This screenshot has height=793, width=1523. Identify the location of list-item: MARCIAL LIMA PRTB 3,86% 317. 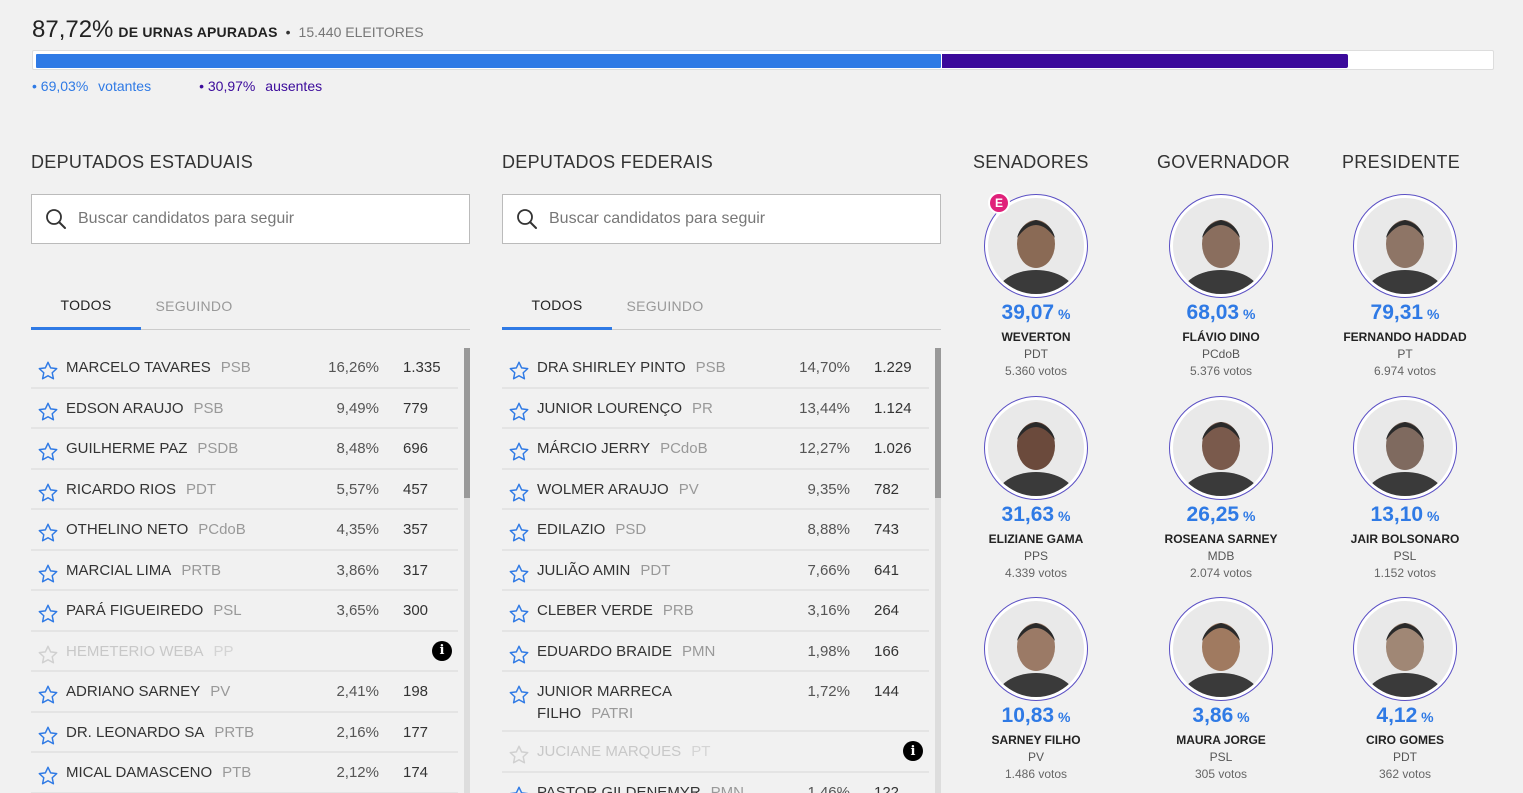
(244, 571).